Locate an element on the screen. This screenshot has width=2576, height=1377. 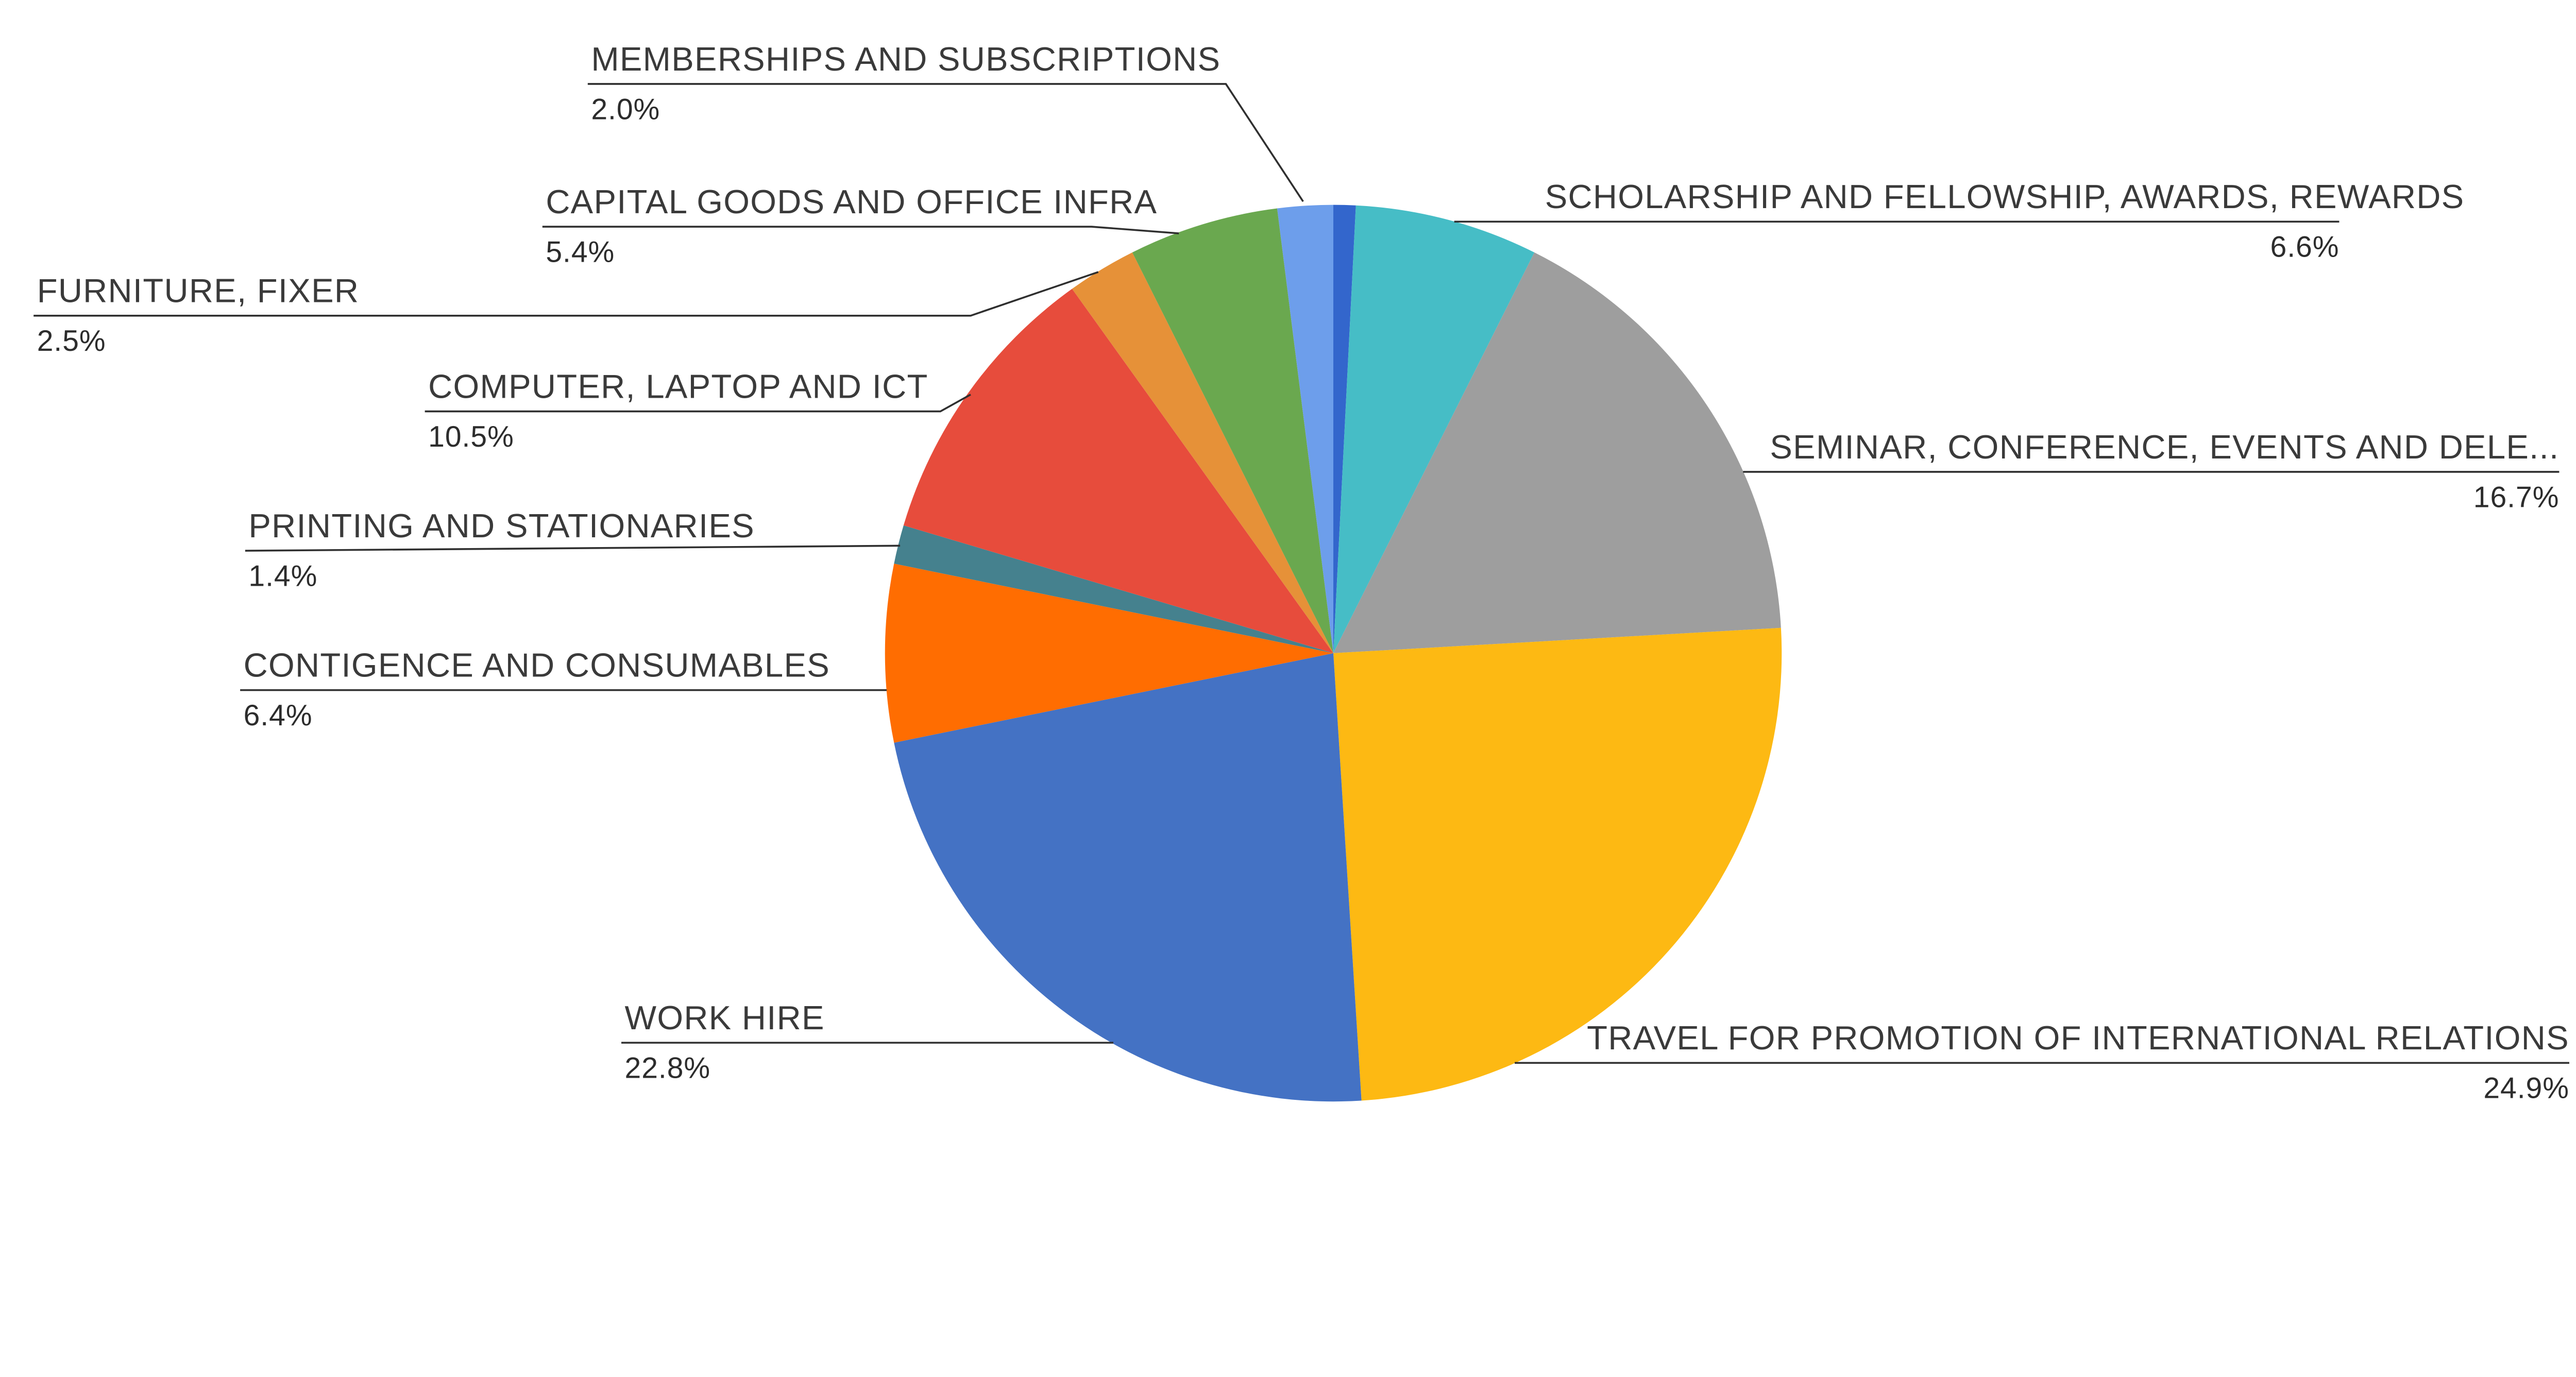
slice-label-5: CONTIGENCE AND CONSUMABLES is located at coordinates (537, 665).